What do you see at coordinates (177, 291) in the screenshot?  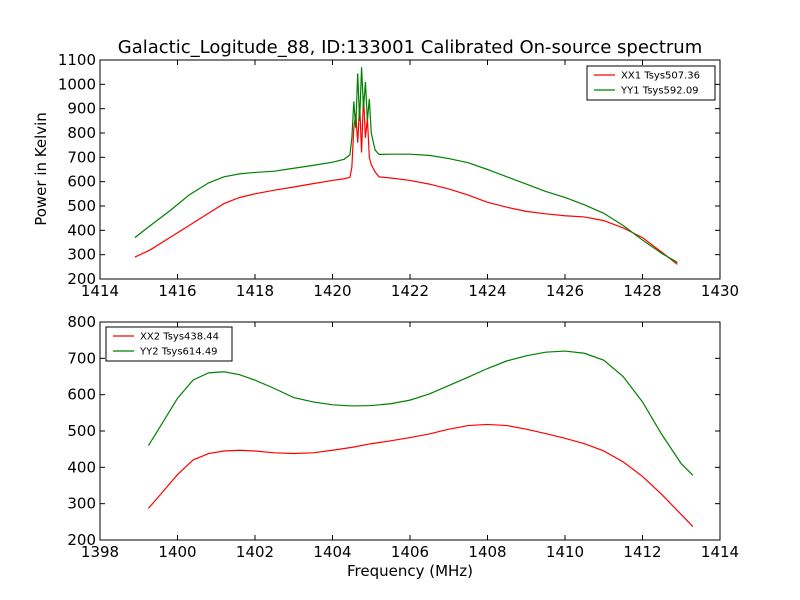 I see `x-tick-label: 1416` at bounding box center [177, 291].